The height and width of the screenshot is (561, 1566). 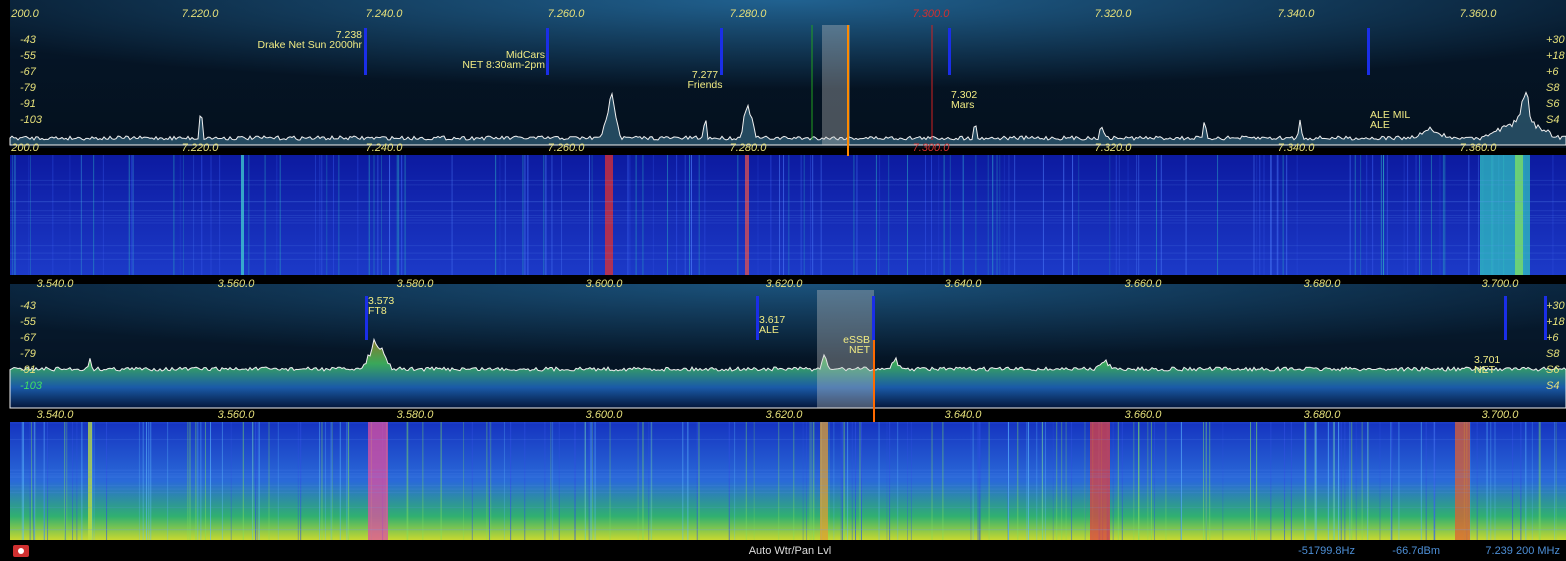 I want to click on frequency-label: 7.220.0, so click(x=201, y=148).